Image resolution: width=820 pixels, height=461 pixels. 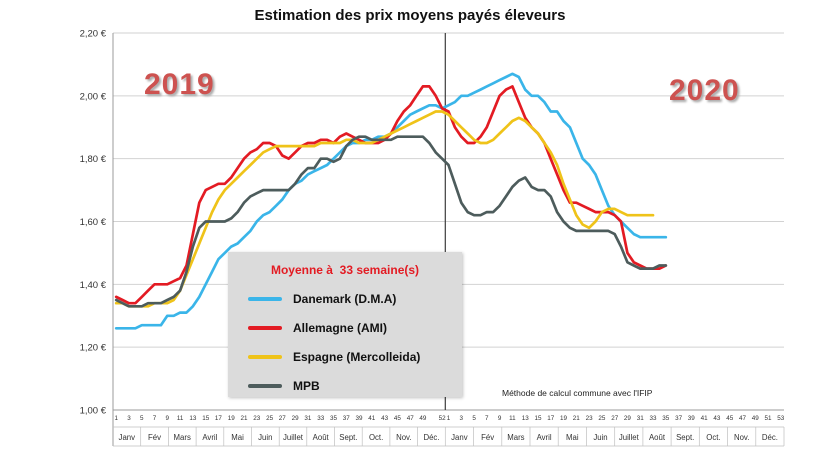 What do you see at coordinates (93, 34) in the screenshot?
I see `y-tick-label: 2,20 €` at bounding box center [93, 34].